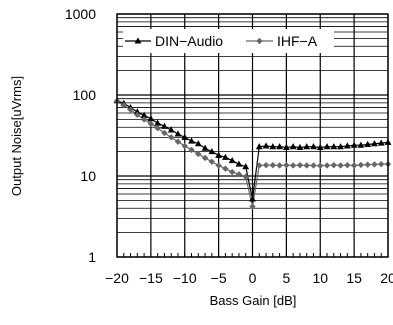 The width and height of the screenshot is (393, 325). I want to click on x-tick-label: 10, so click(320, 278).